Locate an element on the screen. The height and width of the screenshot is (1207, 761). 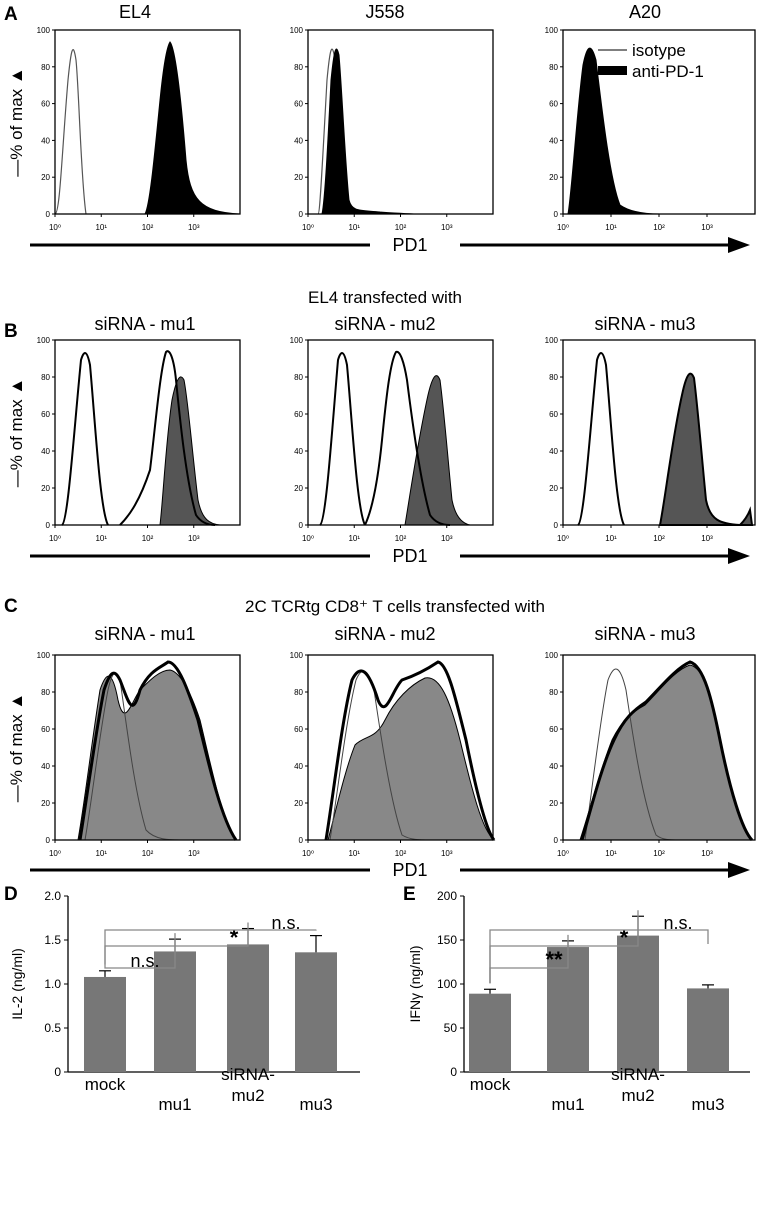
y-tick-label: 50 is located at coordinates (451, 1028).